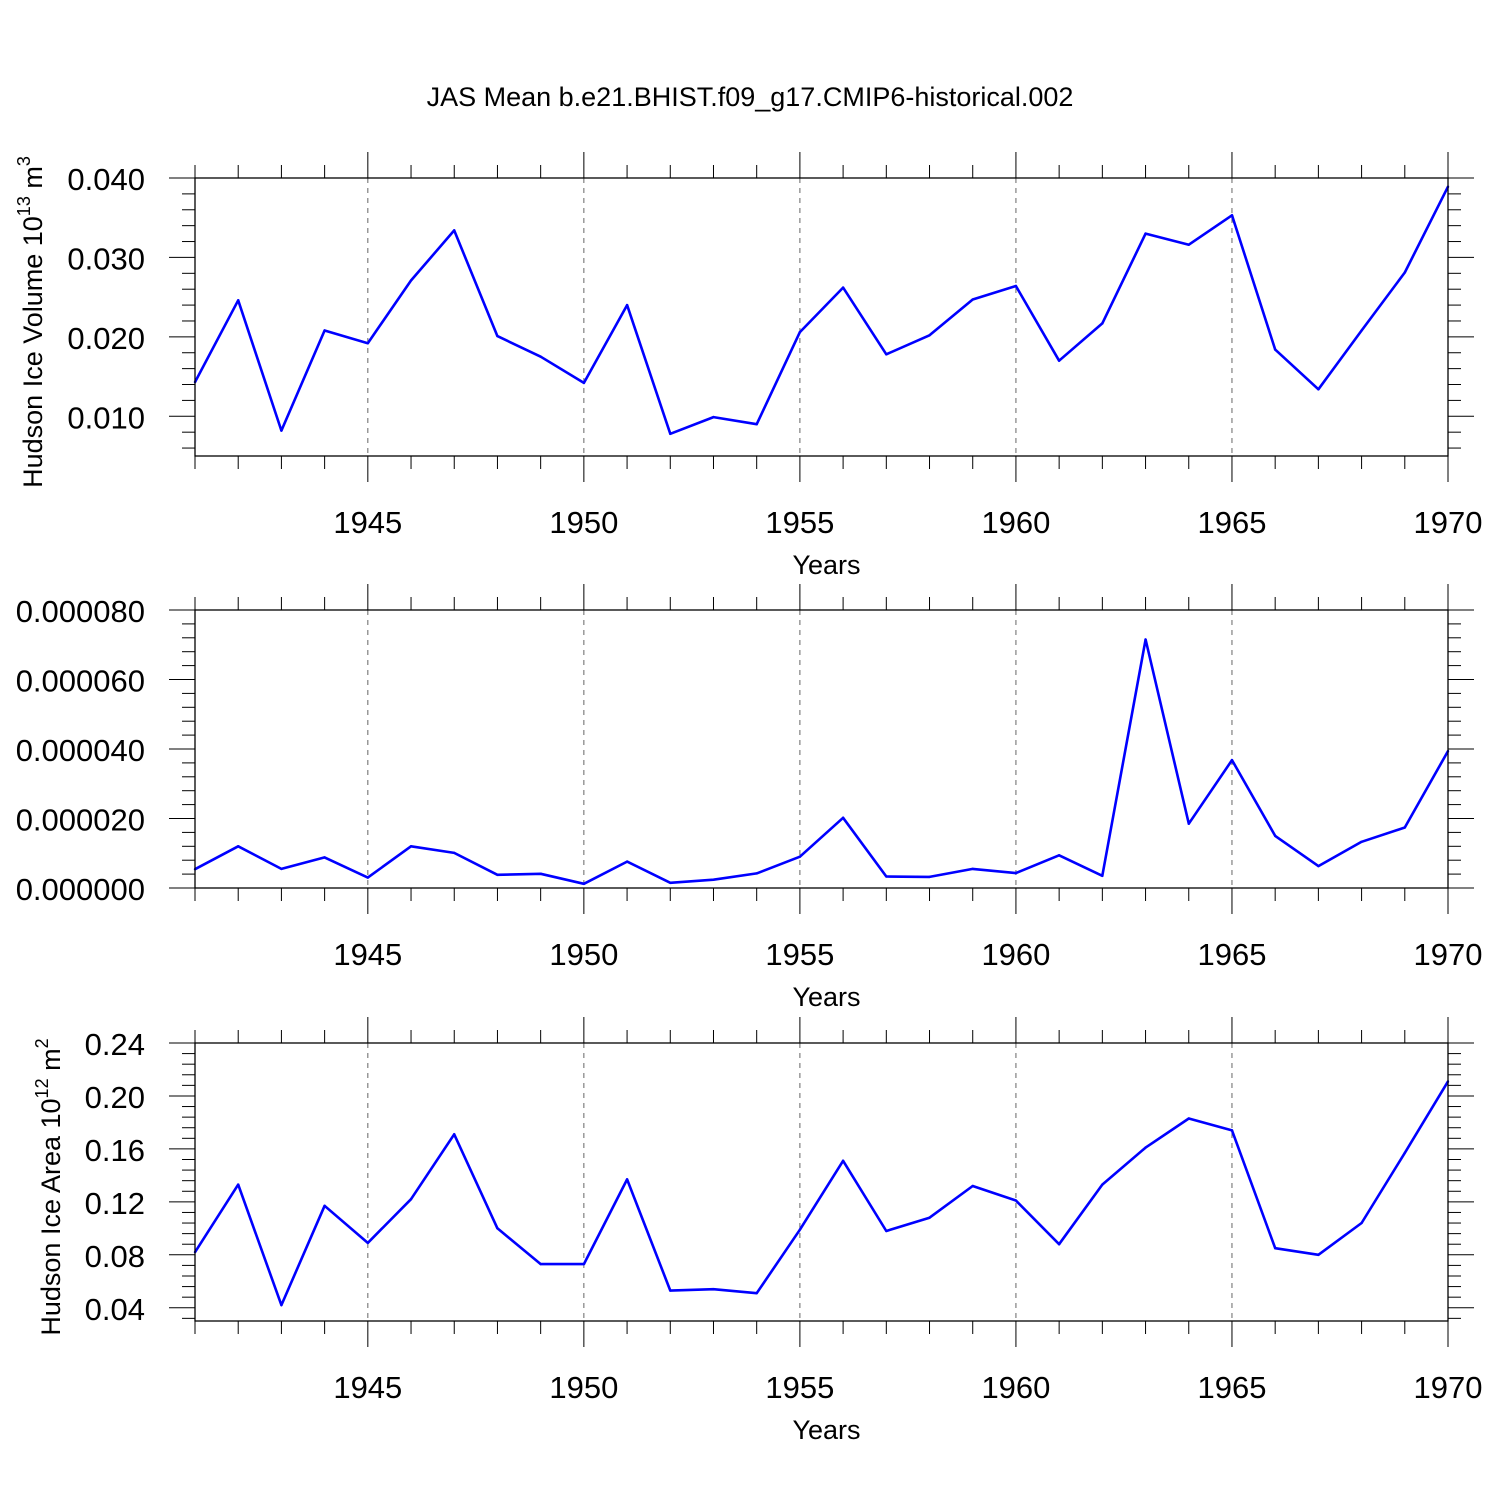  Describe the element at coordinates (886, 354) in the screenshot. I see `data-point-1957` at that location.